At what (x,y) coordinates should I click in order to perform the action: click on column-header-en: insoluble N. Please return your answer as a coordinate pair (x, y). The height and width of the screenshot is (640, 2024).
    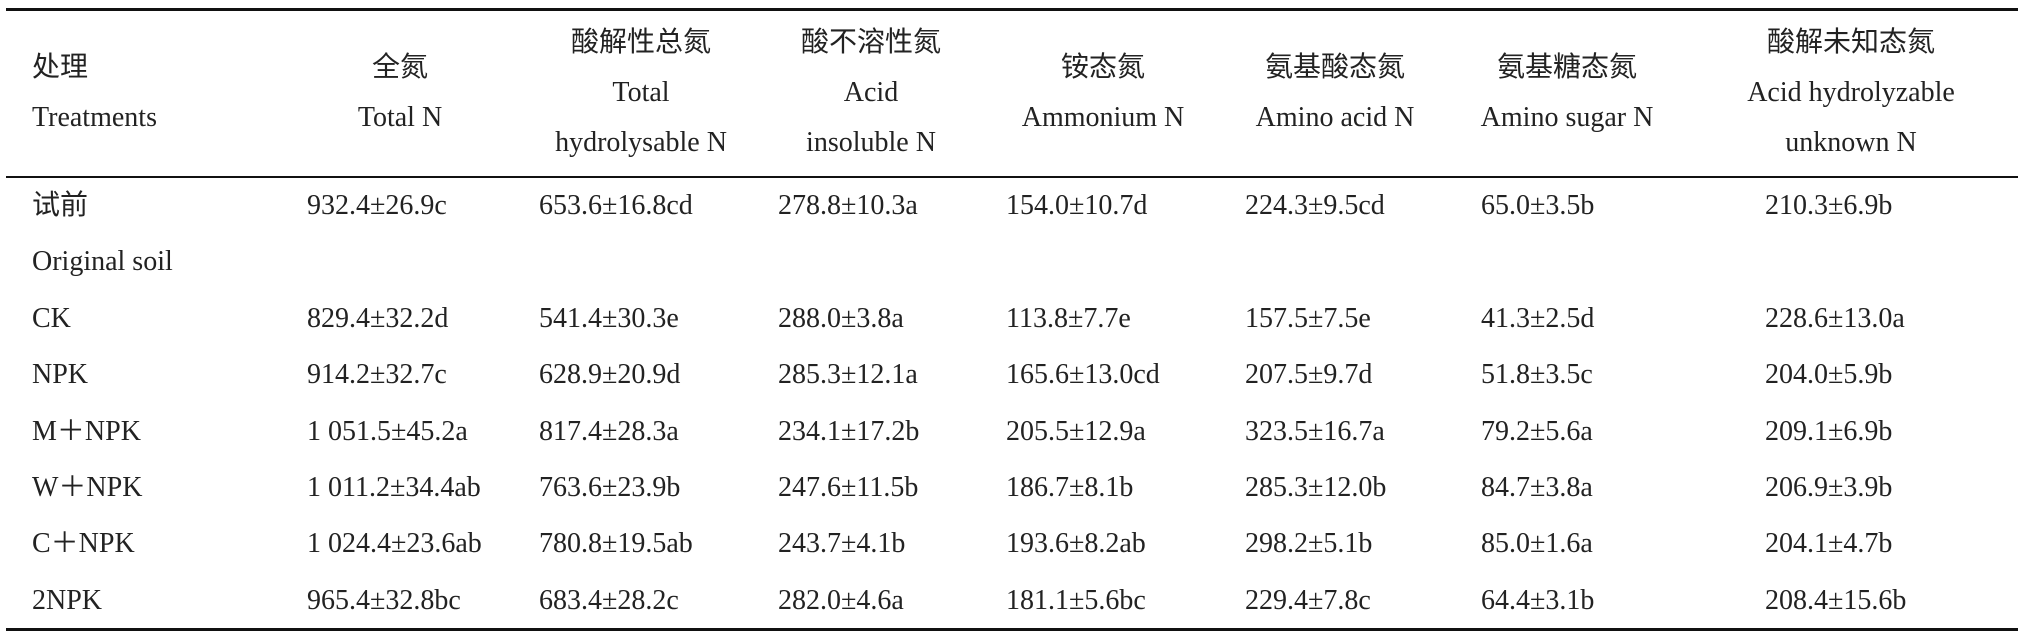
    Looking at the image, I should click on (871, 142).